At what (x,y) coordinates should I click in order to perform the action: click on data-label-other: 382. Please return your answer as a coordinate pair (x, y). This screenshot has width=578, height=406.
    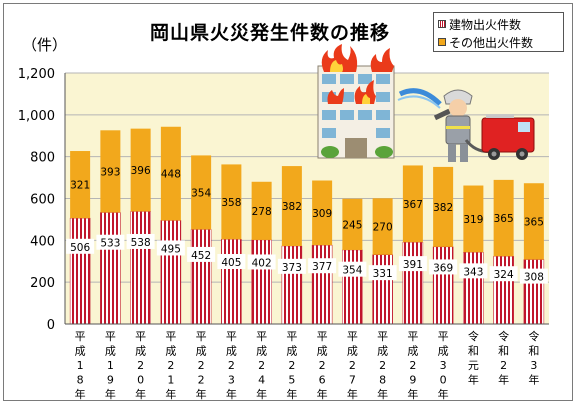
    Looking at the image, I should click on (443, 208).